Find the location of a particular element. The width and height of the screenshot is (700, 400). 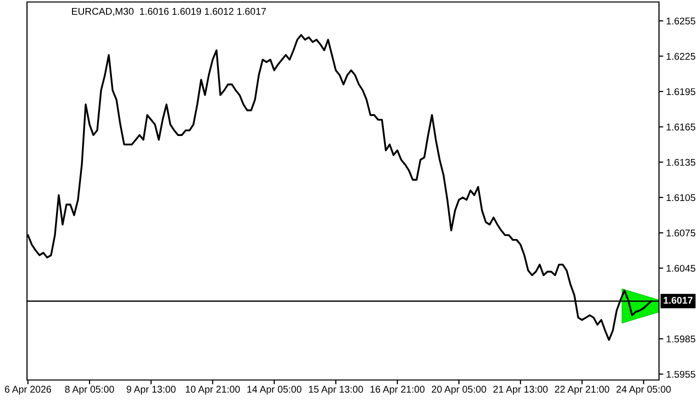

x-tick-label: 22 Apr 21:00 is located at coordinates (582, 390).